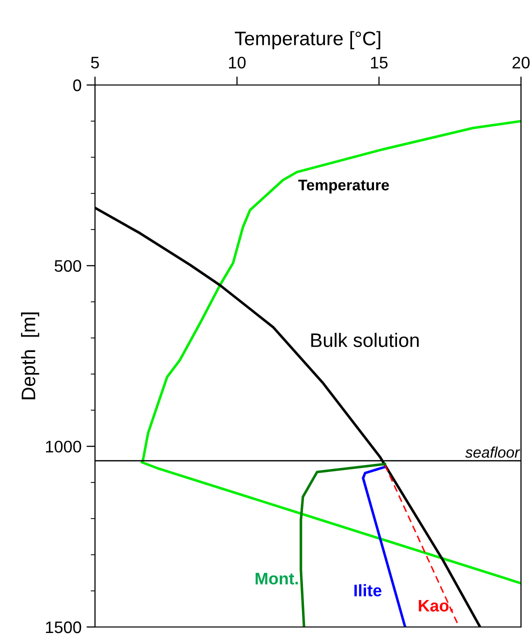 This screenshot has height=637, width=532. What do you see at coordinates (77, 85) in the screenshot?
I see `y-tick-label: 0` at bounding box center [77, 85].